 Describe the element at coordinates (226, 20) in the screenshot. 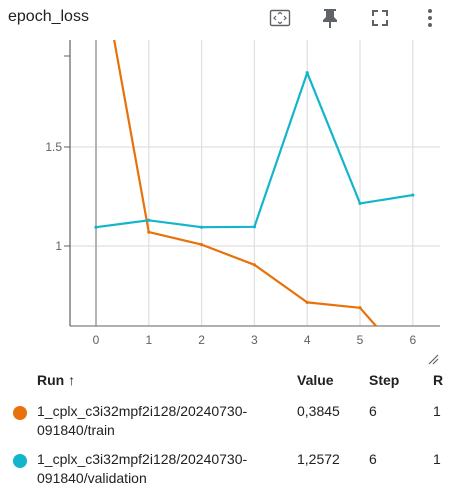

I see `card-header: epoch_loss` at that location.